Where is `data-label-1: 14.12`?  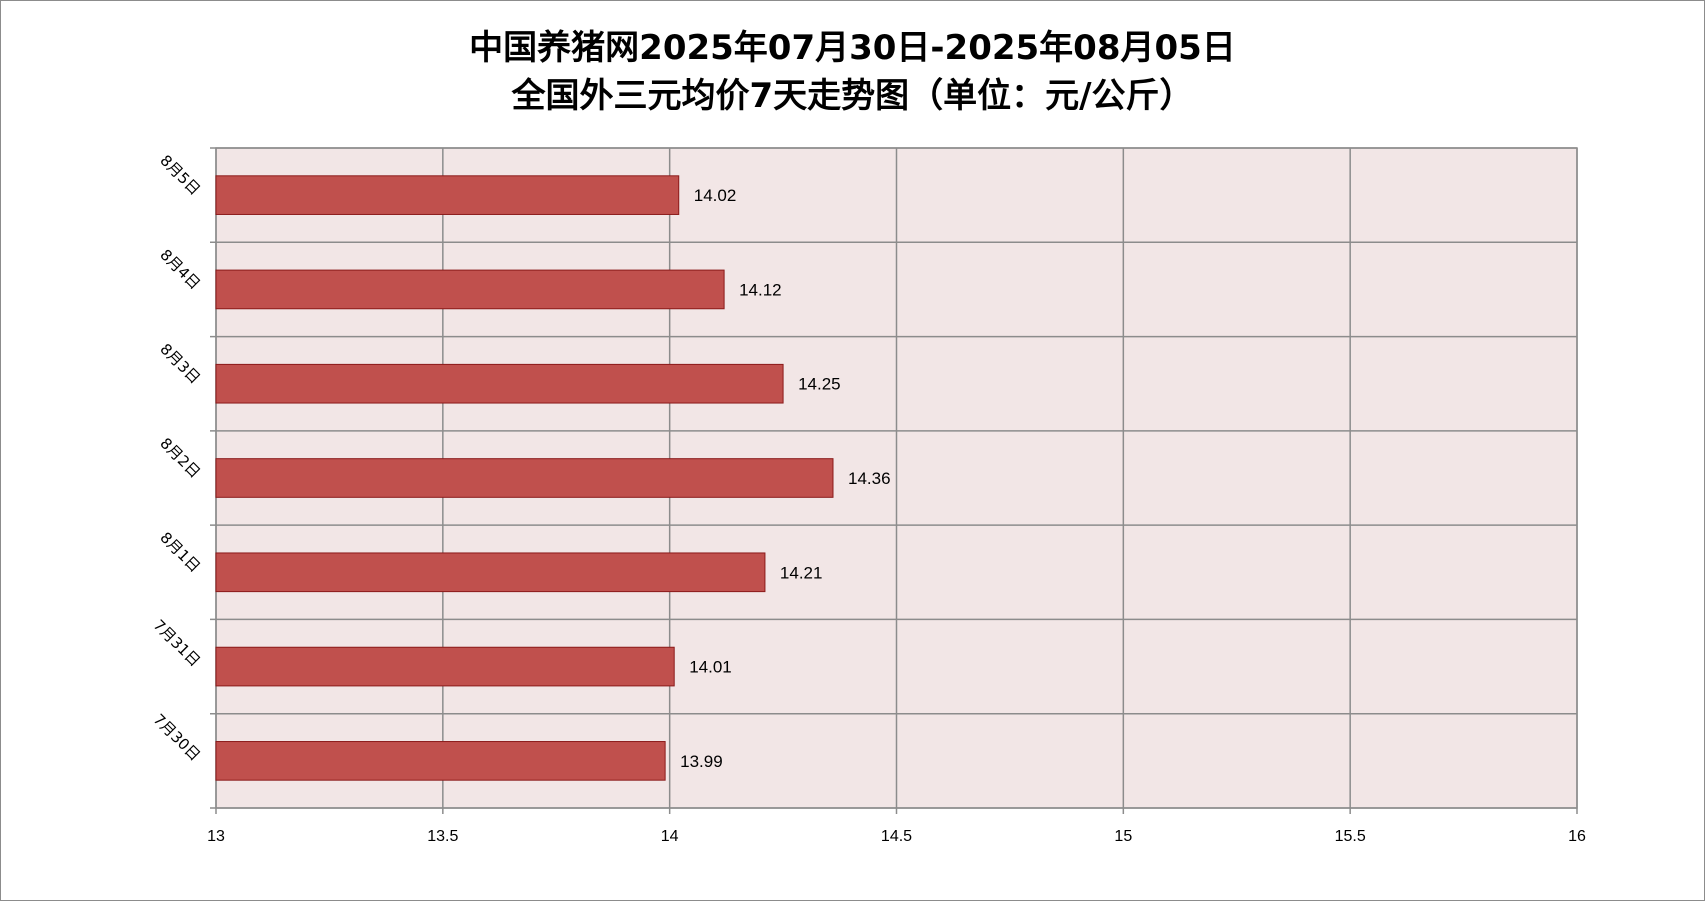 data-label-1: 14.12 is located at coordinates (760, 289).